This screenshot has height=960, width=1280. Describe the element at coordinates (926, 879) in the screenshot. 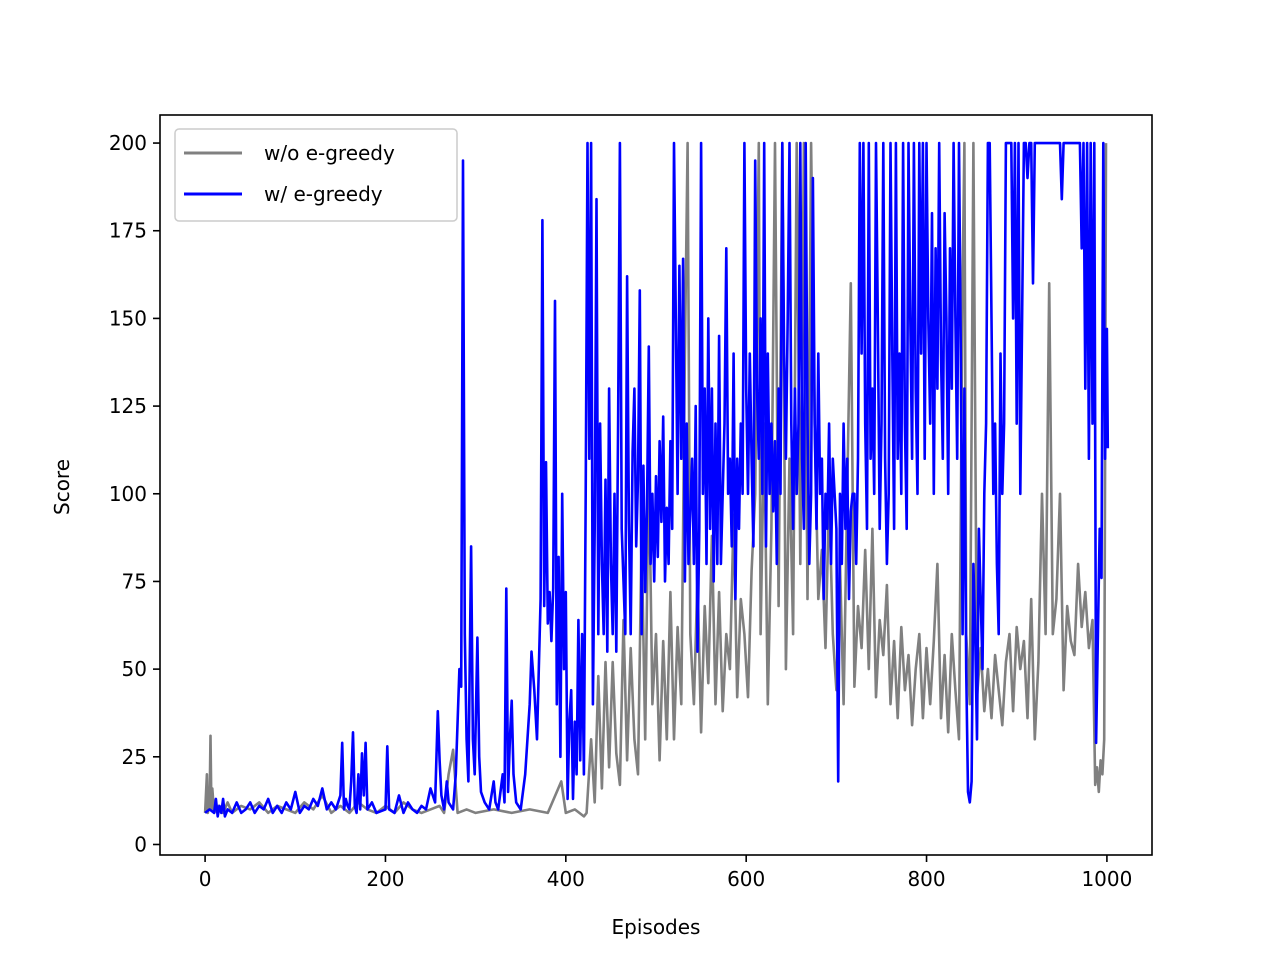

I see `x-tick-label: 800` at that location.